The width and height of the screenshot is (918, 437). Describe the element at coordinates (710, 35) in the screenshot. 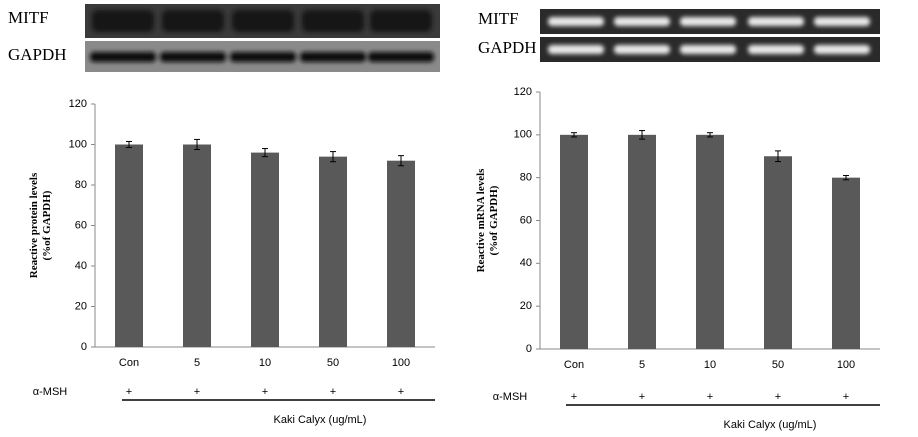

I see `pcr-gel` at that location.